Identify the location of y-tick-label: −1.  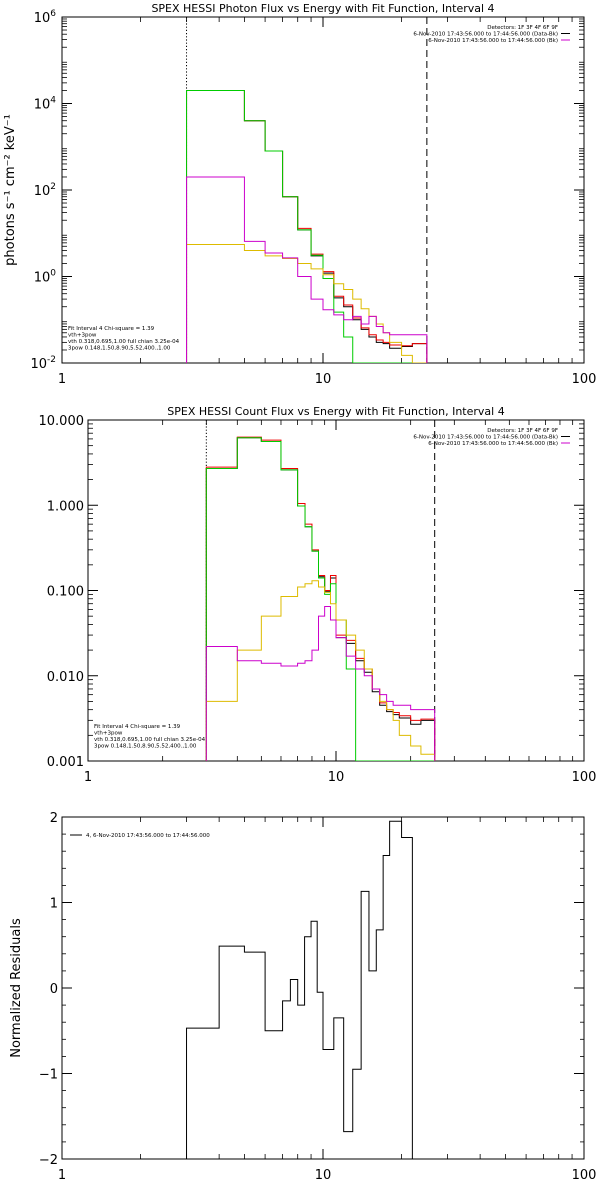
(48, 1075).